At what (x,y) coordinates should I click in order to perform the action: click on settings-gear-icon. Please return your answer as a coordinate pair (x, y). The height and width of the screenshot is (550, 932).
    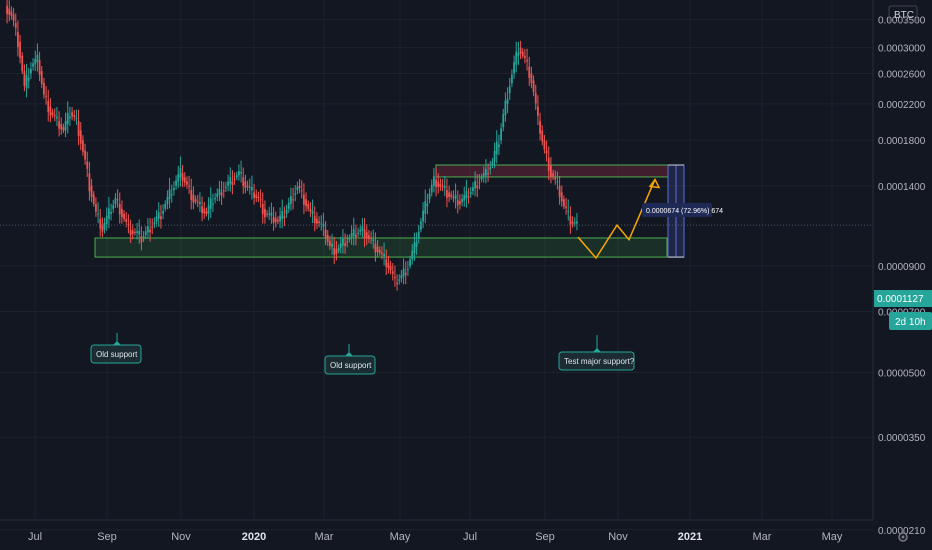
    Looking at the image, I should click on (903, 537).